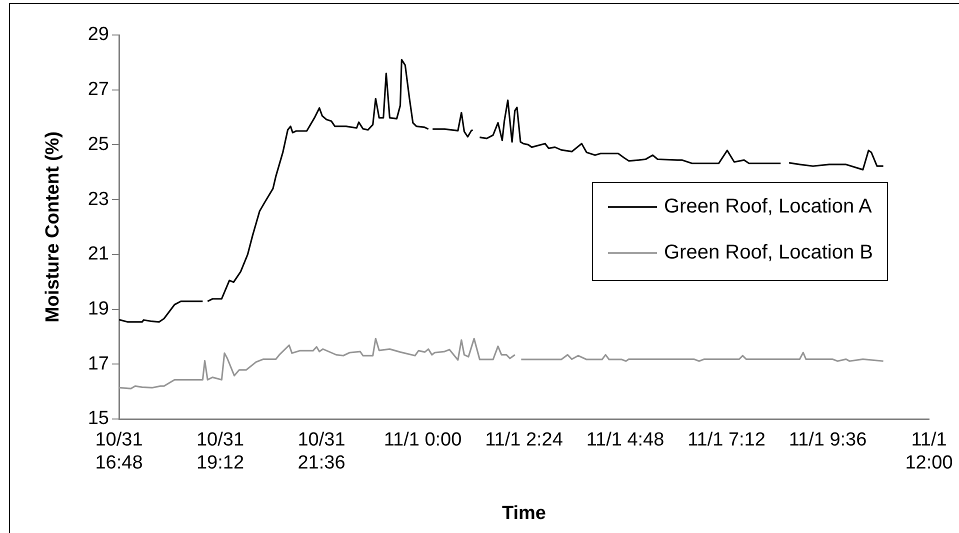 The image size is (959, 533). I want to click on x-tick-label: 11/1 9:36, so click(827, 440).